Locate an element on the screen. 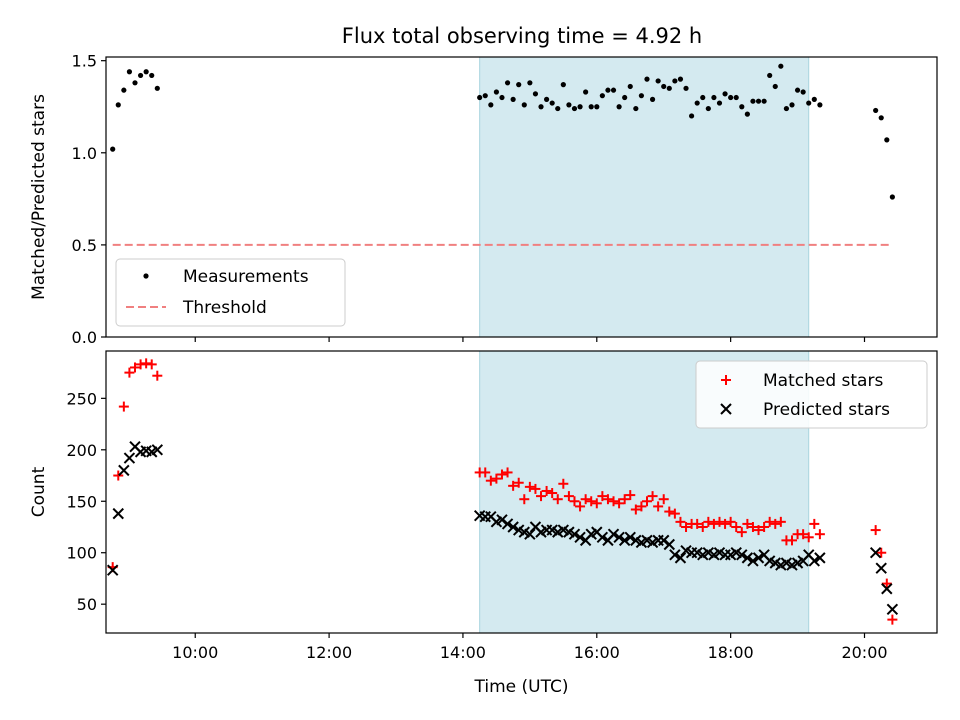 Image resolution: width=960 pixels, height=720 pixels. legend-label: Predicted stars is located at coordinates (826, 410).